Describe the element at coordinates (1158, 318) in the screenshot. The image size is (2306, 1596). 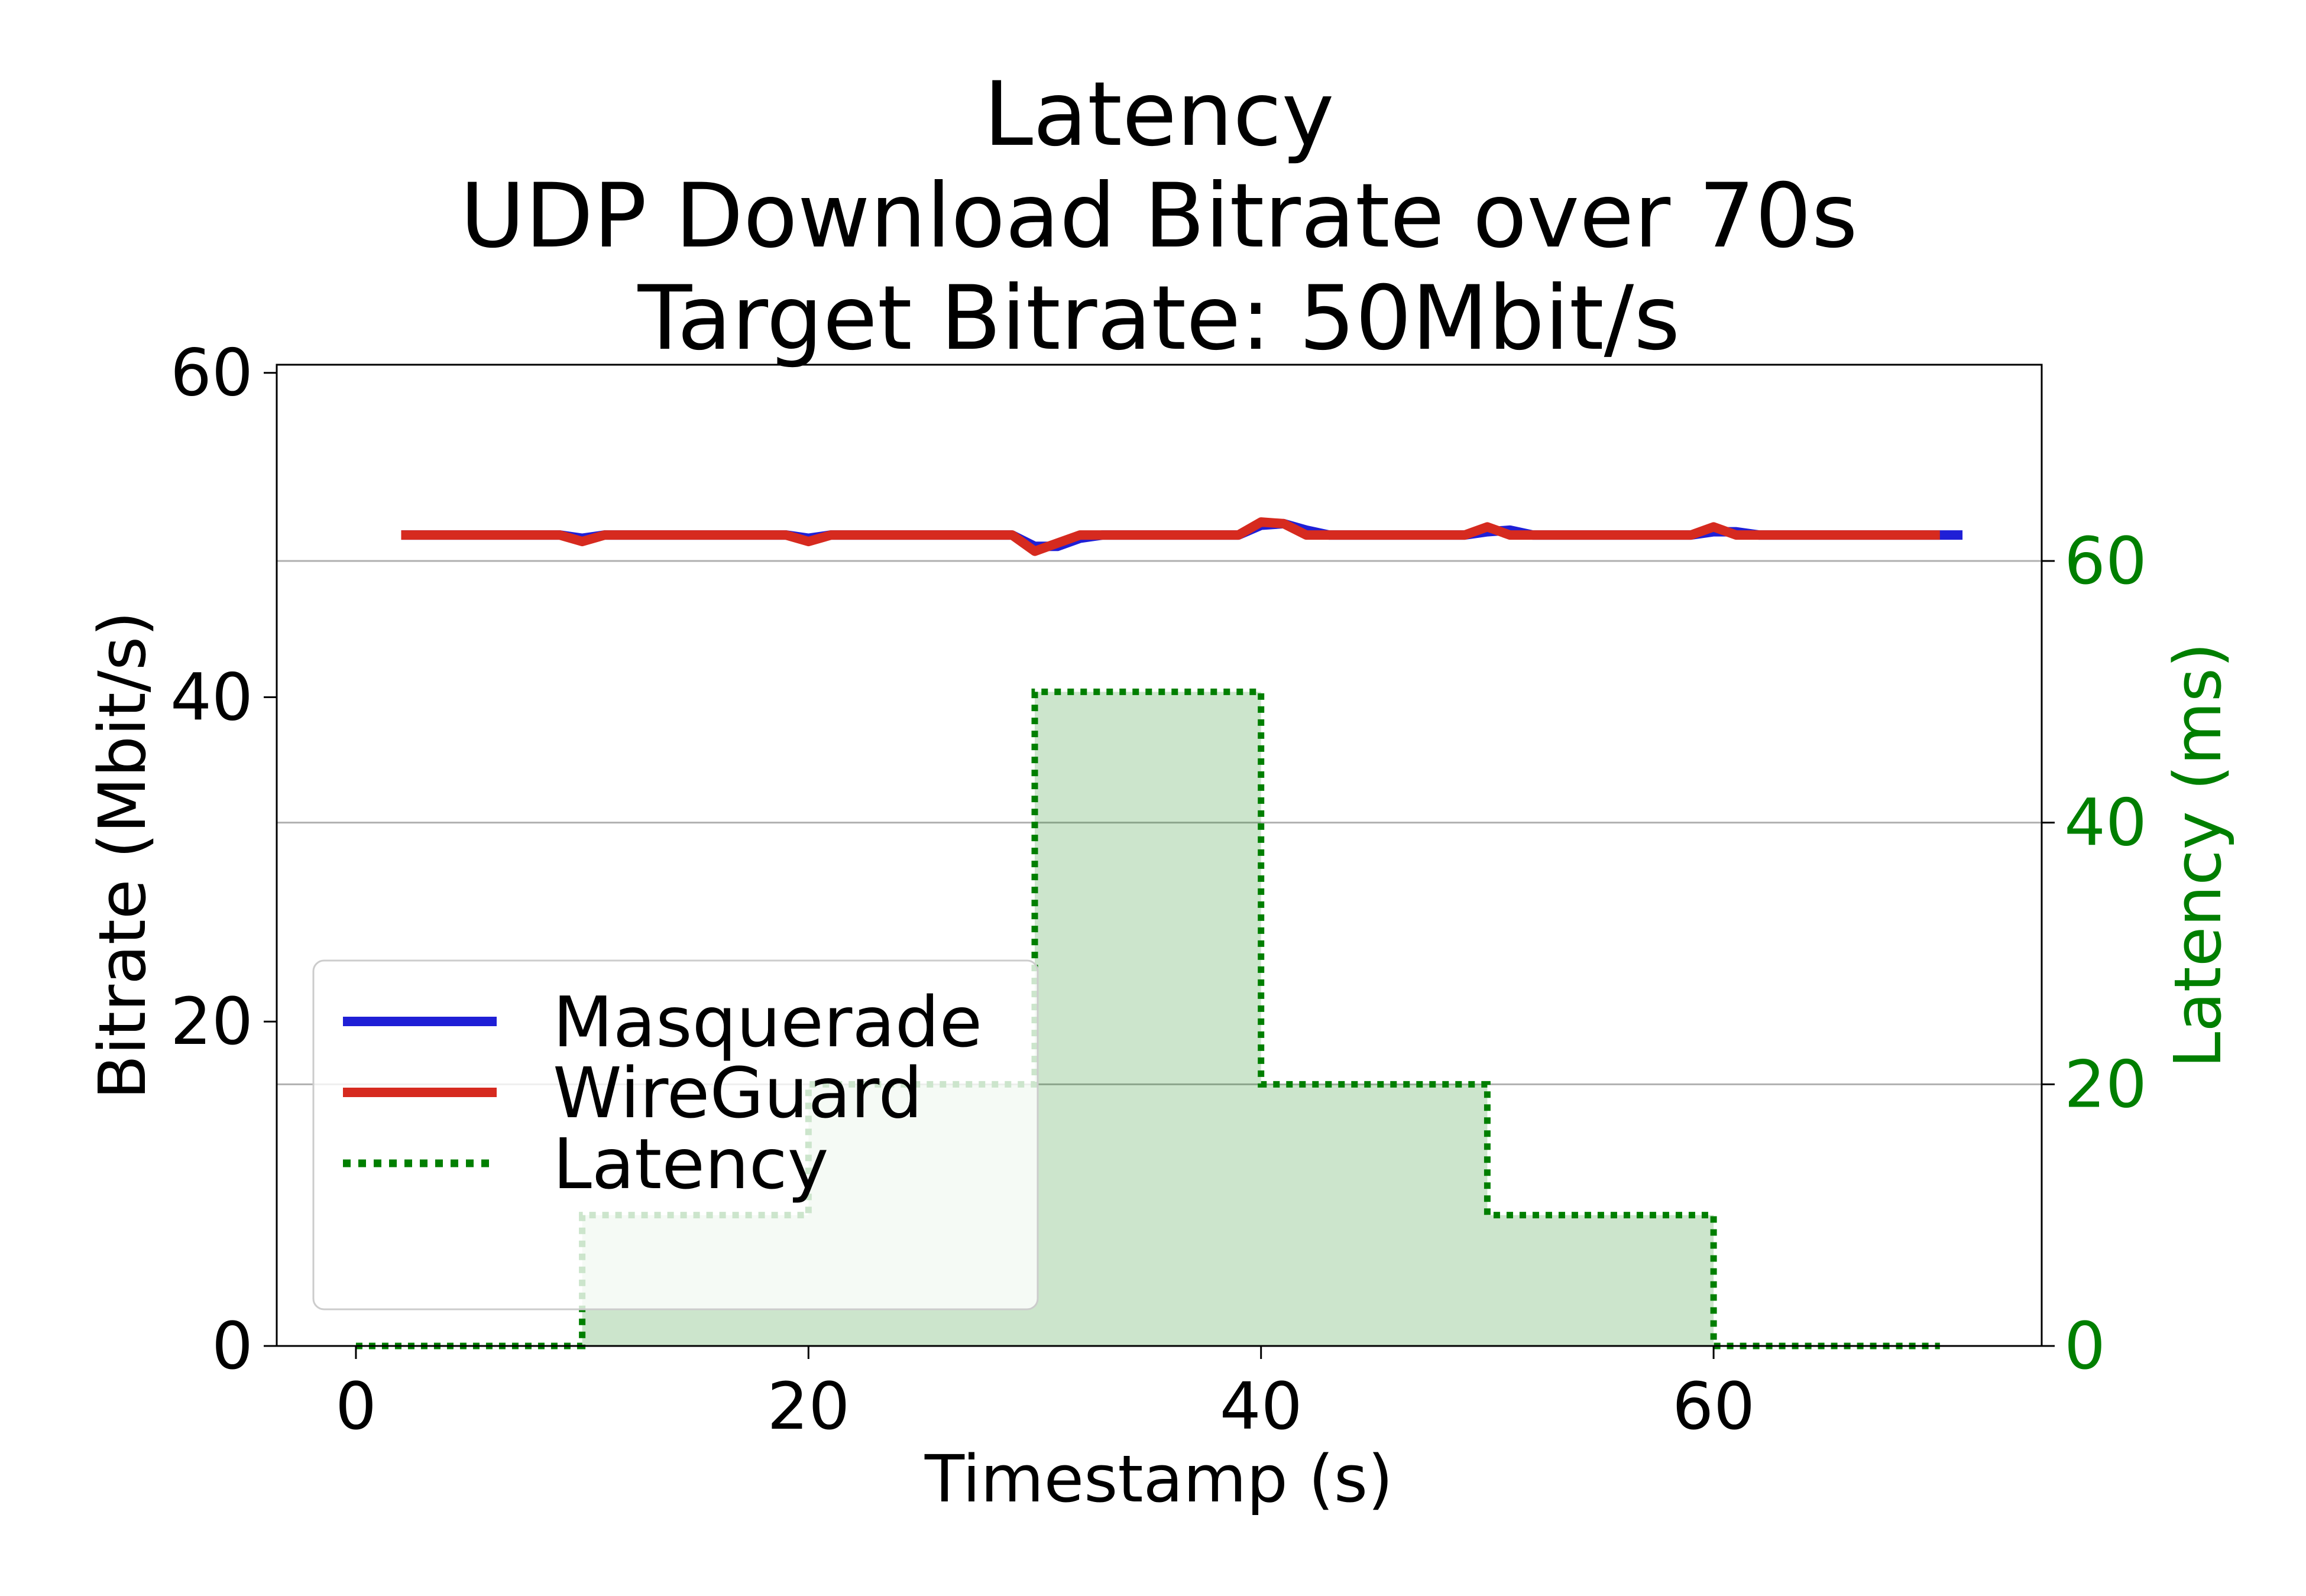
I see `chart-subtitle-target: Target Bitrate: 50Mbit/s` at that location.